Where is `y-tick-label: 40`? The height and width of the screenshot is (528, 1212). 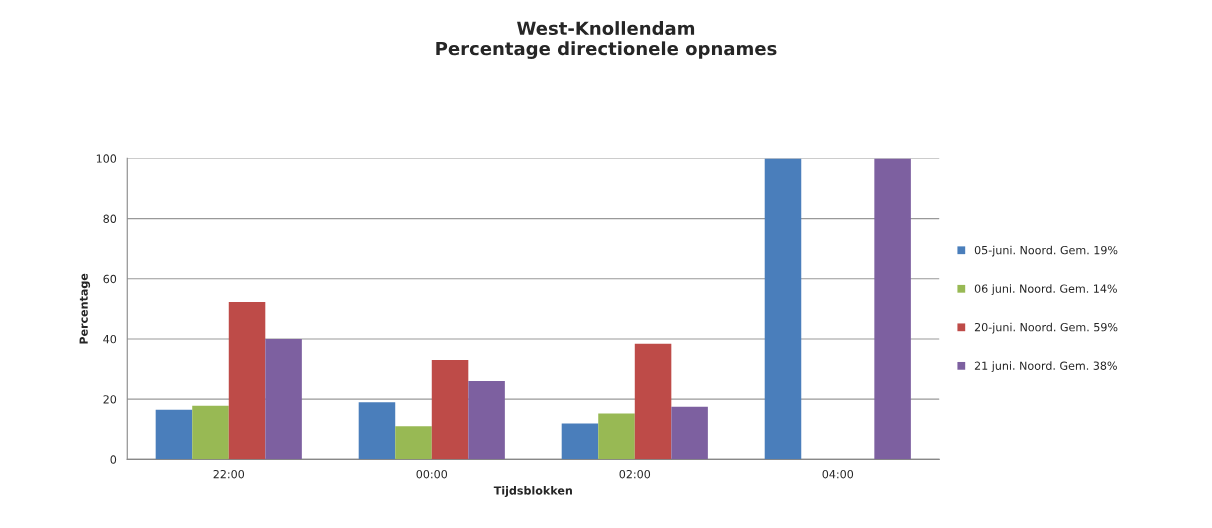
y-tick-label: 40 is located at coordinates (110, 339).